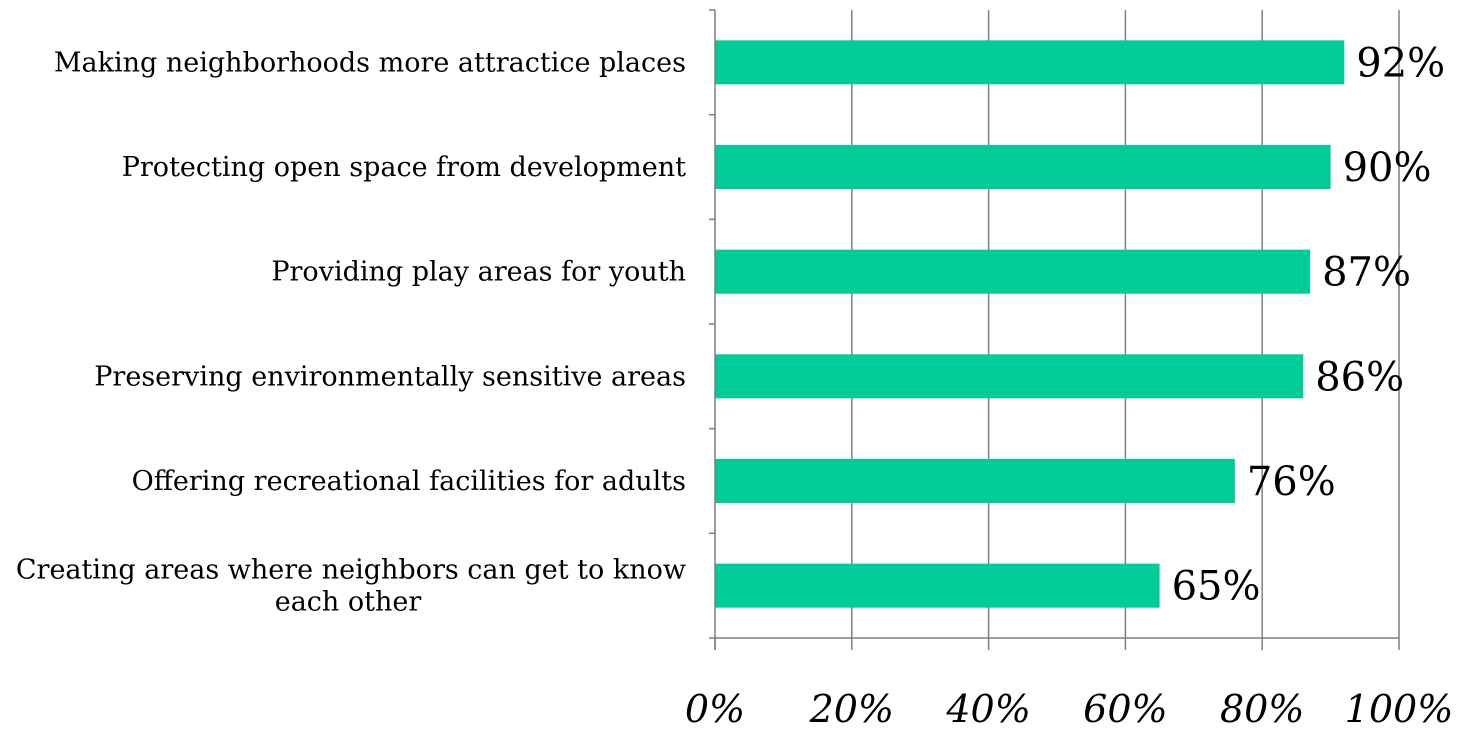  Describe the element at coordinates (715, 708) in the screenshot. I see `x-tick-label: 0%` at that location.